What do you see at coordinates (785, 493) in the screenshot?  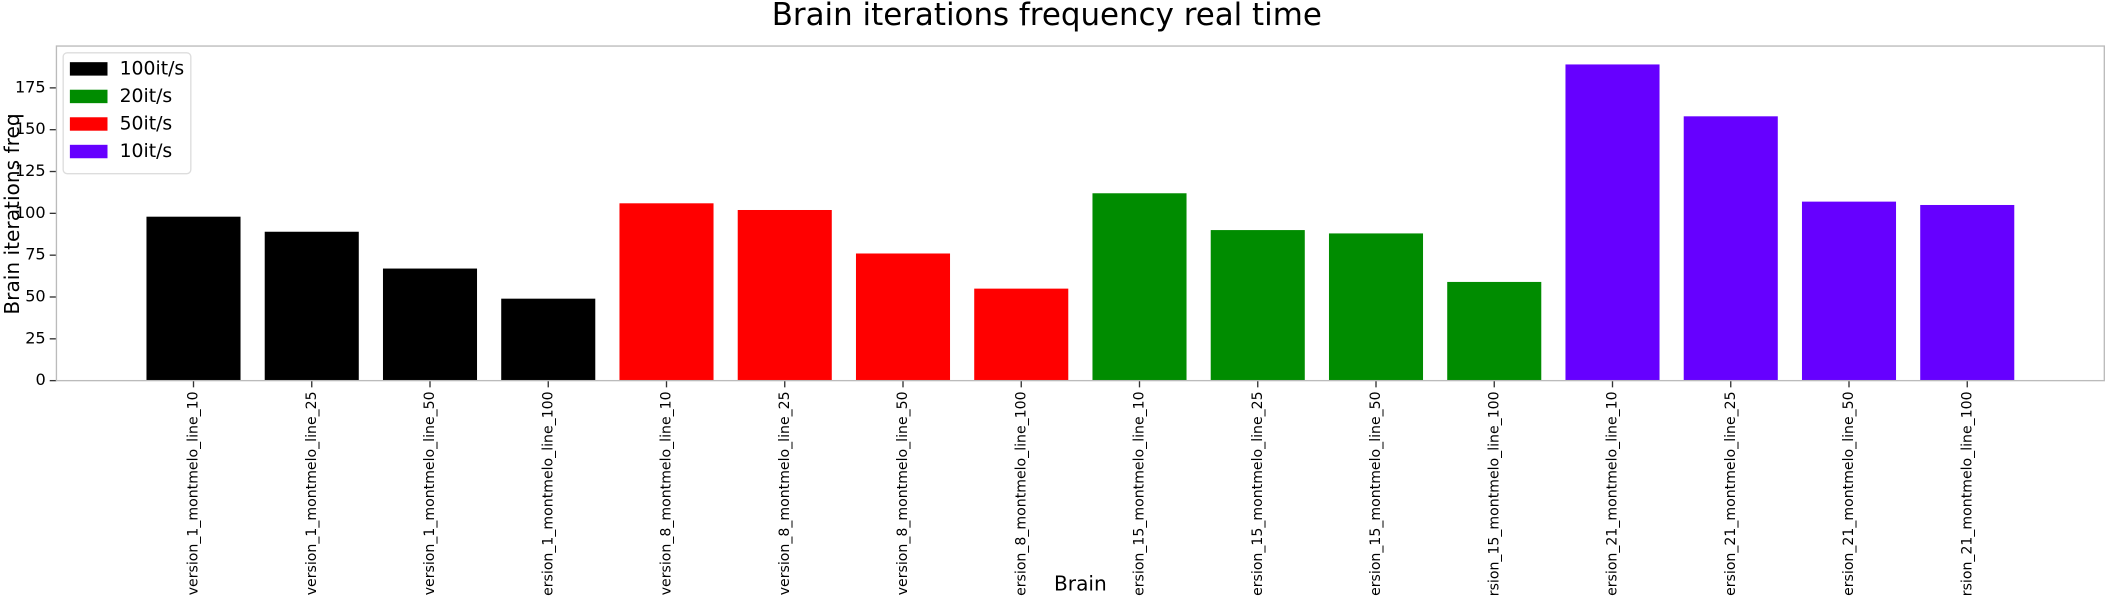 I see `x-tick-label: version_8_montmelo_line_25` at bounding box center [785, 493].